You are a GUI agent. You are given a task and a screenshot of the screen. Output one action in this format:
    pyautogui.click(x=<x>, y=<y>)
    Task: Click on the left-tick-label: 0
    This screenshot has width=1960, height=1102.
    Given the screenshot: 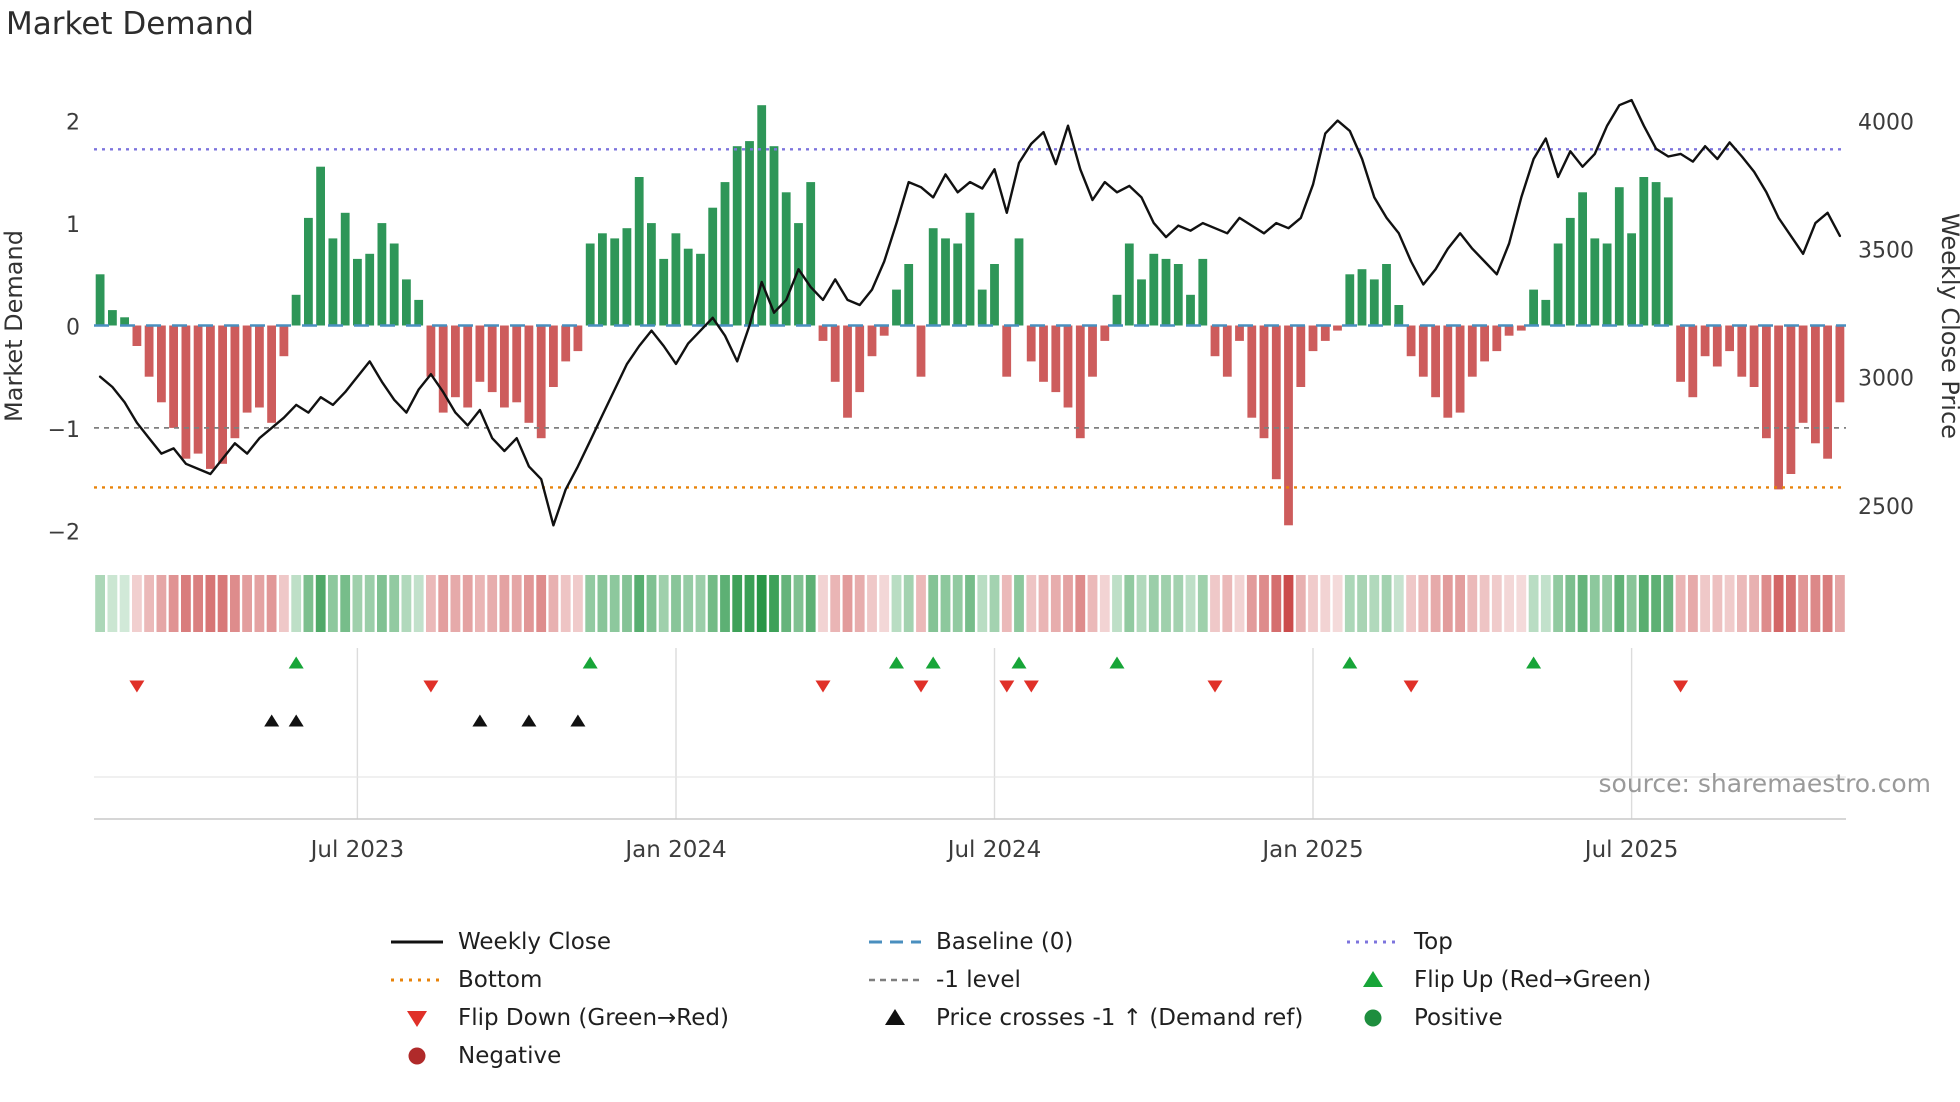 What is the action you would take?
    pyautogui.click(x=73, y=328)
    